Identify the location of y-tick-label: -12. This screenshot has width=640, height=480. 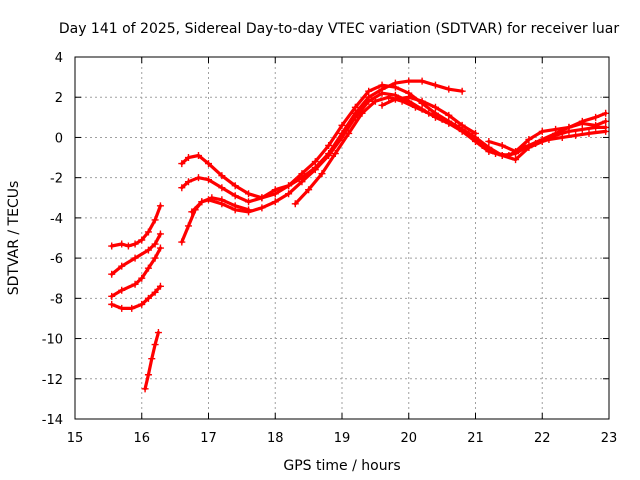
(52, 380).